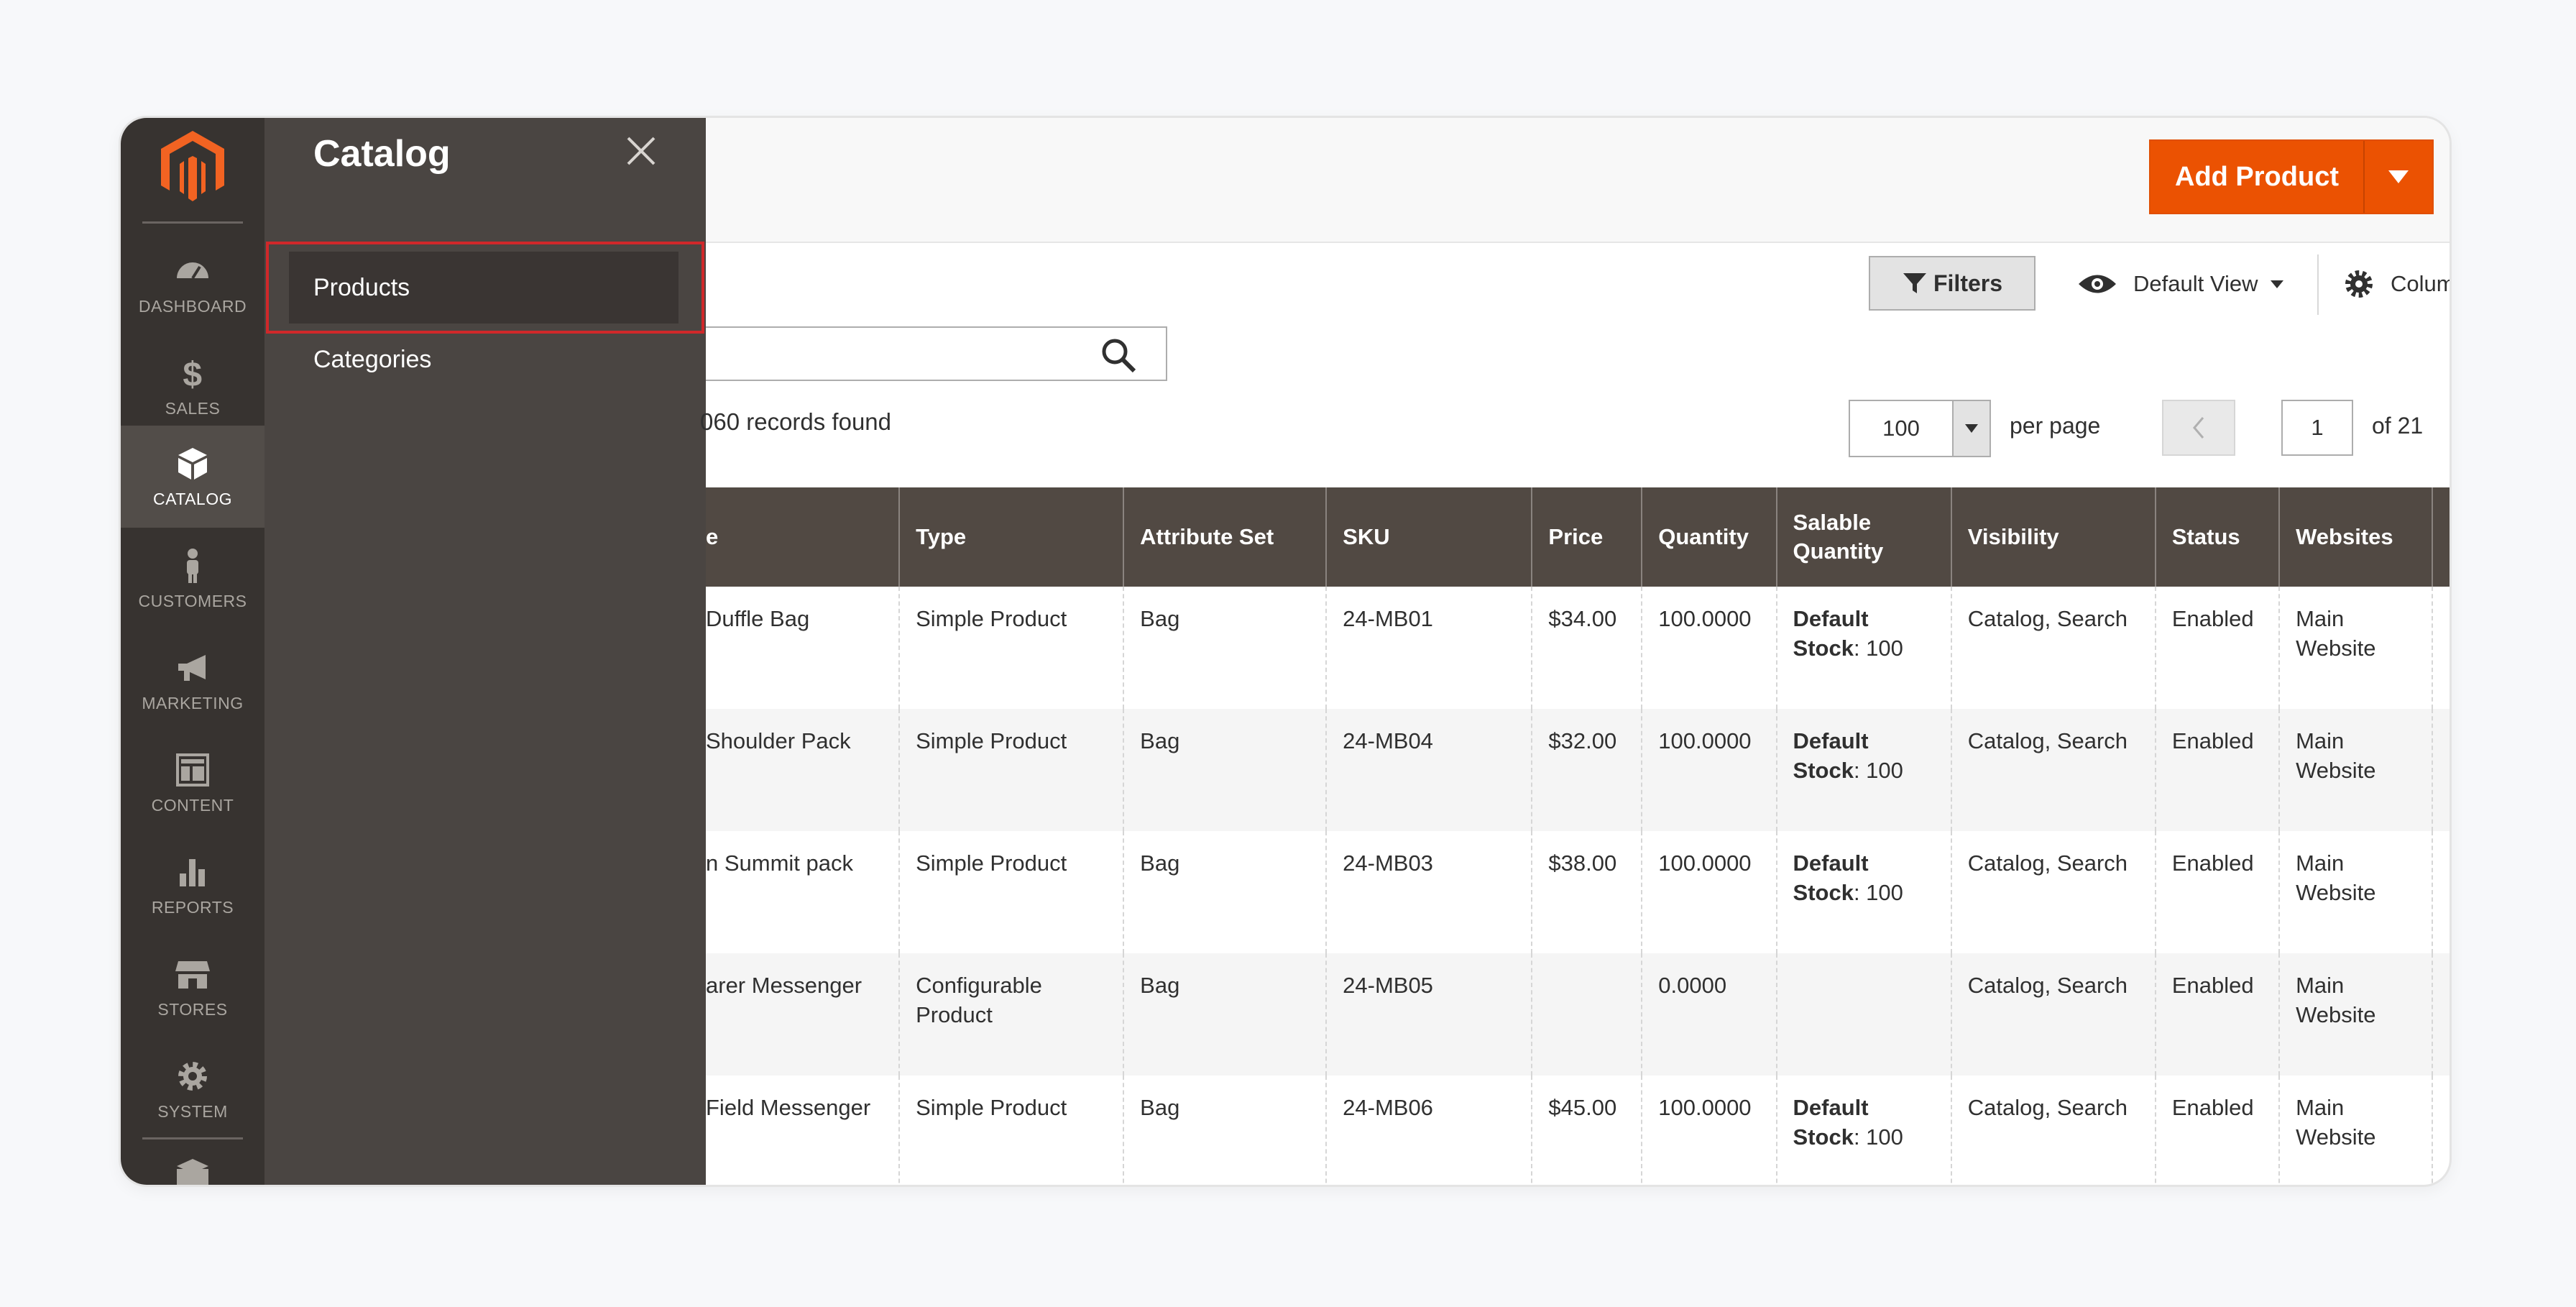  I want to click on close-icon, so click(641, 151).